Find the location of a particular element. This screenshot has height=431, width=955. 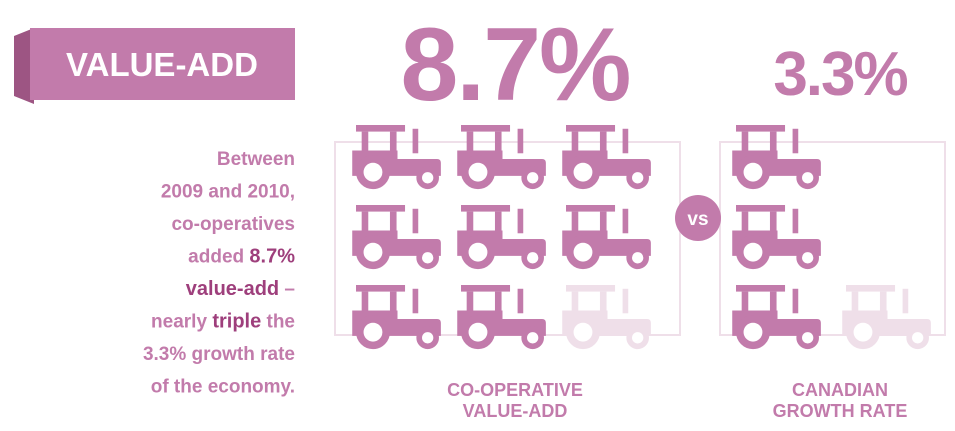

description-line: 2009 and 2010, is located at coordinates (228, 192).